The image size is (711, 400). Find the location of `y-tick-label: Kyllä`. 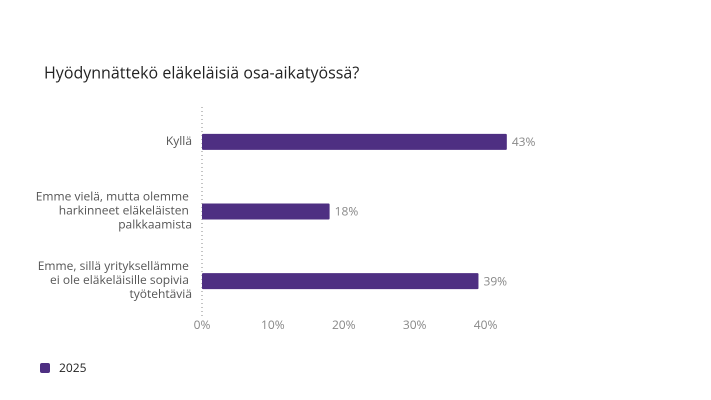

y-tick-label: Kyllä is located at coordinates (179, 140).